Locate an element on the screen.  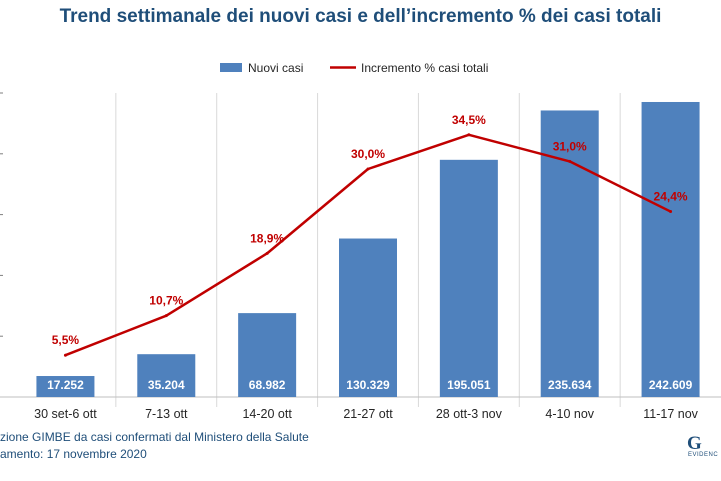
line-value-label: 5,5% is located at coordinates (66, 340).